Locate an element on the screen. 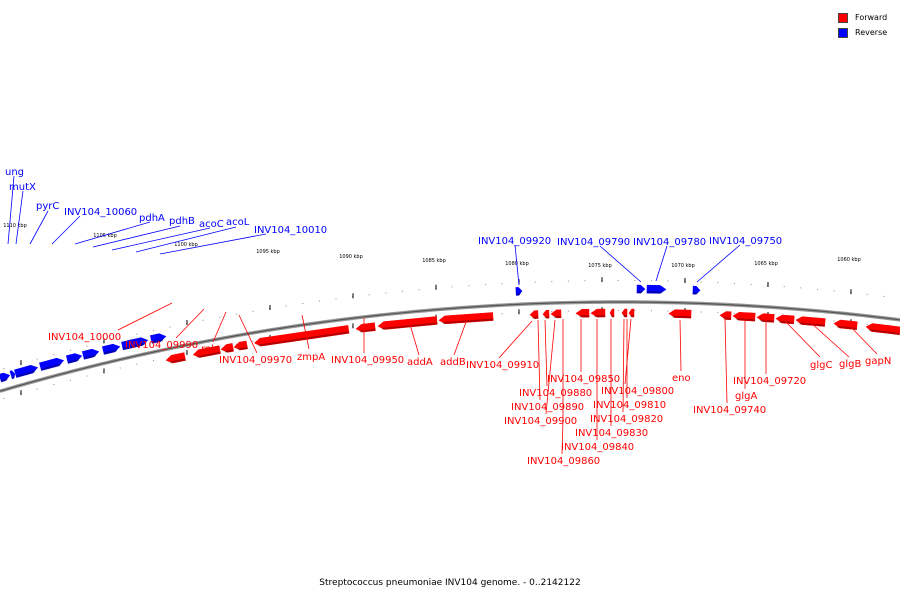 Image resolution: width=900 pixels, height=600 pixels. reverse-gene-label: INV104_09920 is located at coordinates (514, 241).